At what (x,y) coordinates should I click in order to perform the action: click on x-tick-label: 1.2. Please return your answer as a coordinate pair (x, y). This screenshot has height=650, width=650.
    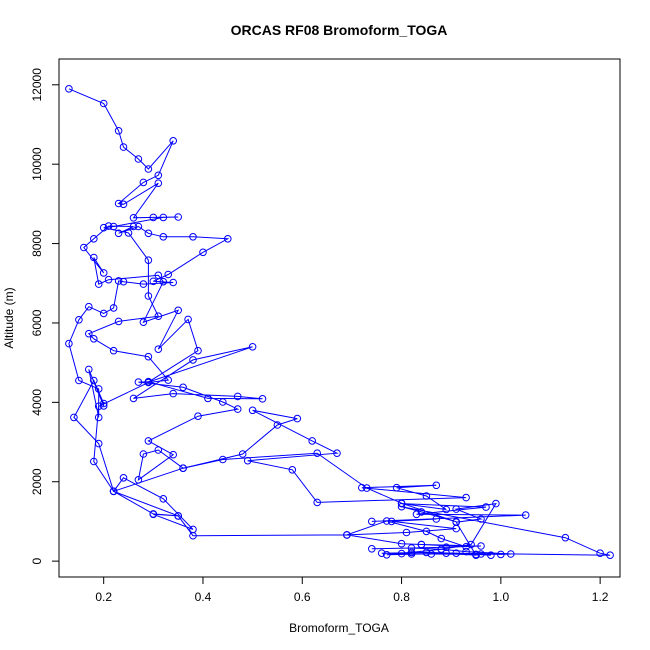
    Looking at the image, I should click on (600, 597).